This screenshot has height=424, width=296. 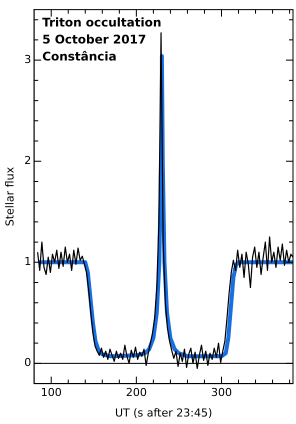 What do you see at coordinates (94, 39) in the screenshot?
I see `annotation: 5 October 2017` at bounding box center [94, 39].